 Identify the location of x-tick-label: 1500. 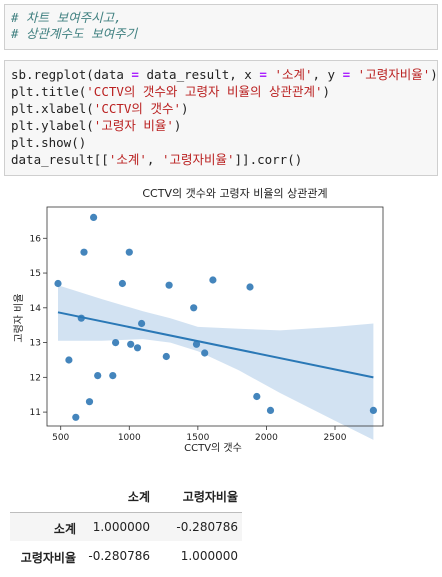
(197, 438).